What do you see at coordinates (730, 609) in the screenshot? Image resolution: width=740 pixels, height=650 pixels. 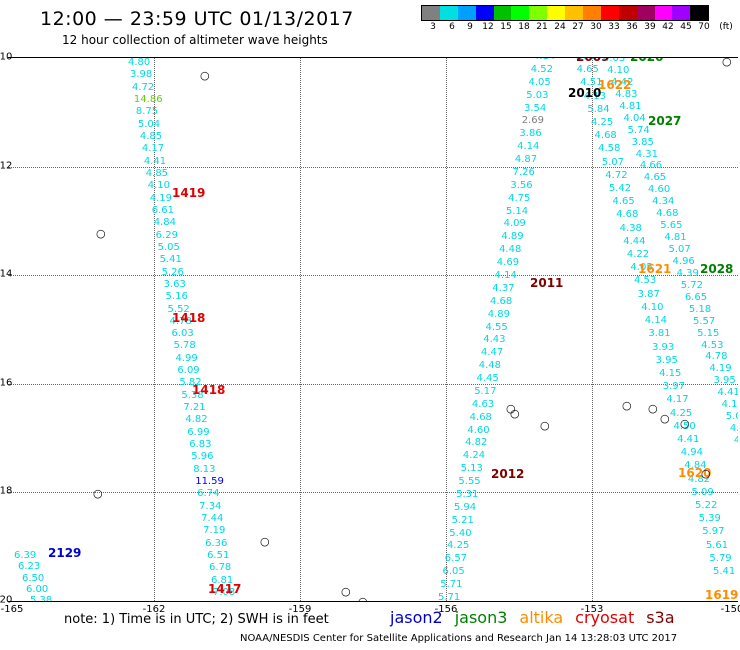 I see `longitude-label: -150` at bounding box center [730, 609].